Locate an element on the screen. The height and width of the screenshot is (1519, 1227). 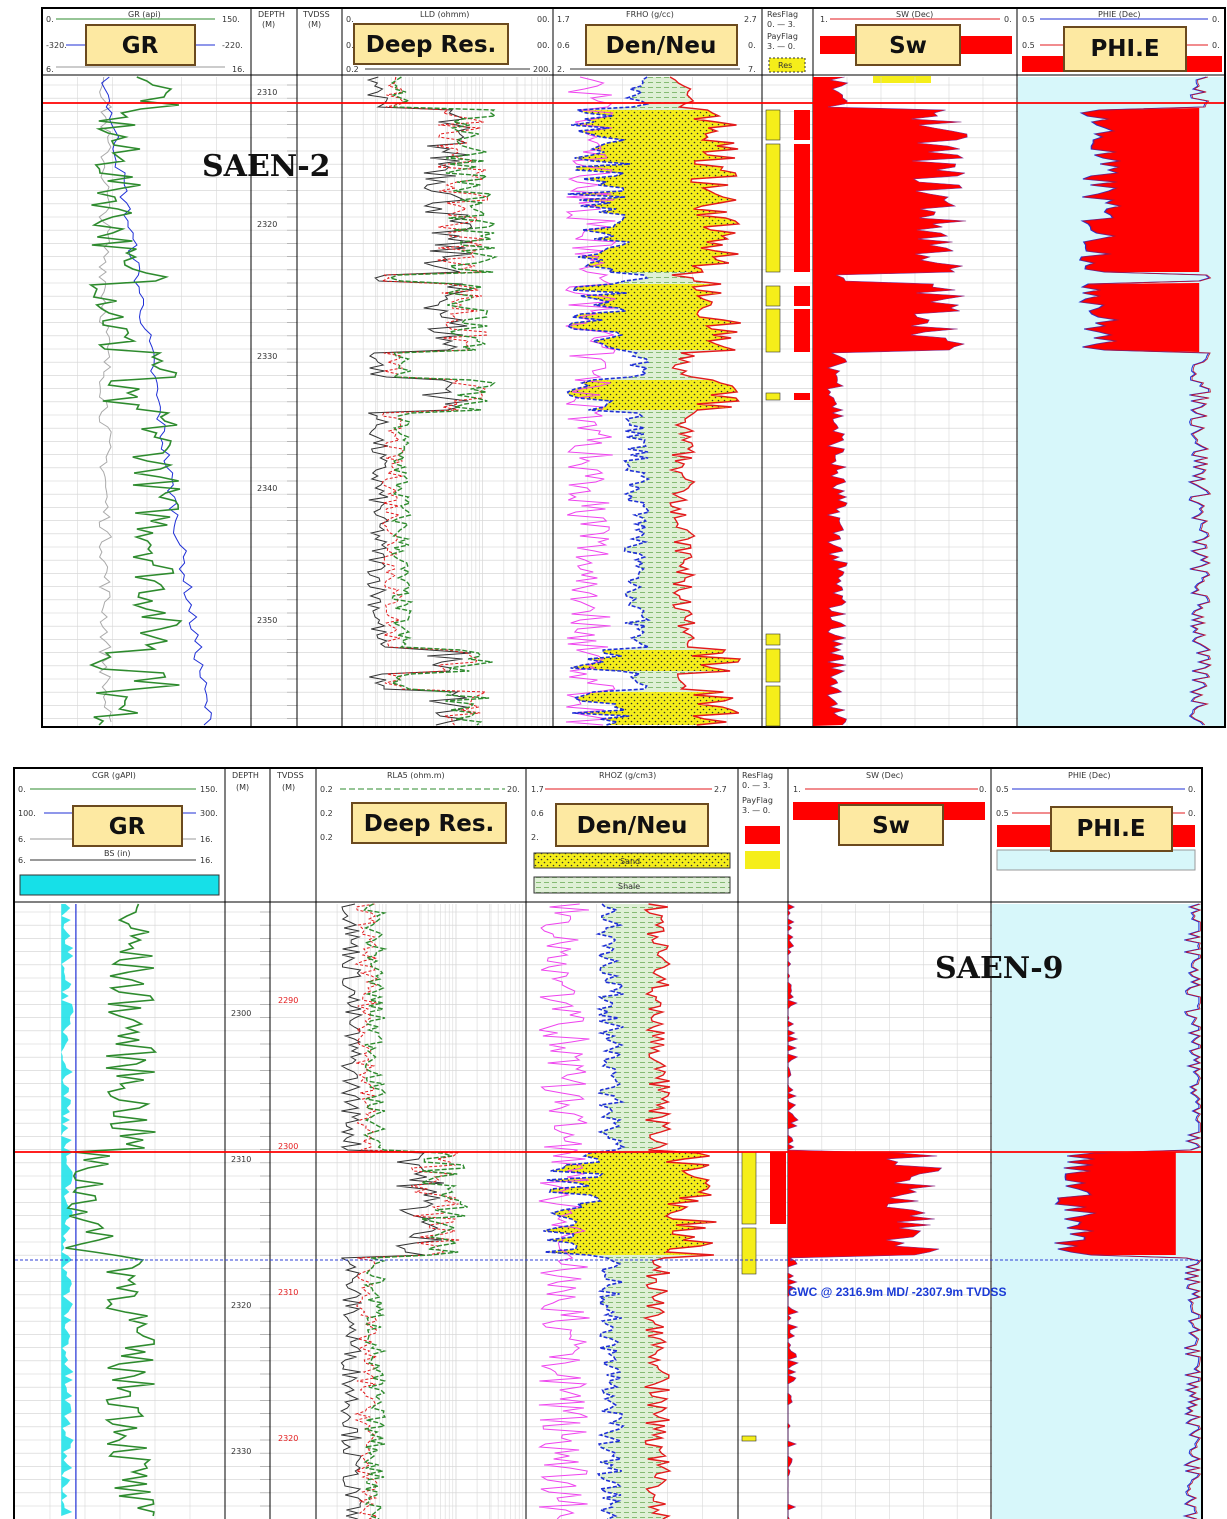
gr-track-header: GR (api) 0. 150. -320. -220. 6. 16. is located at coordinates (145, 42).